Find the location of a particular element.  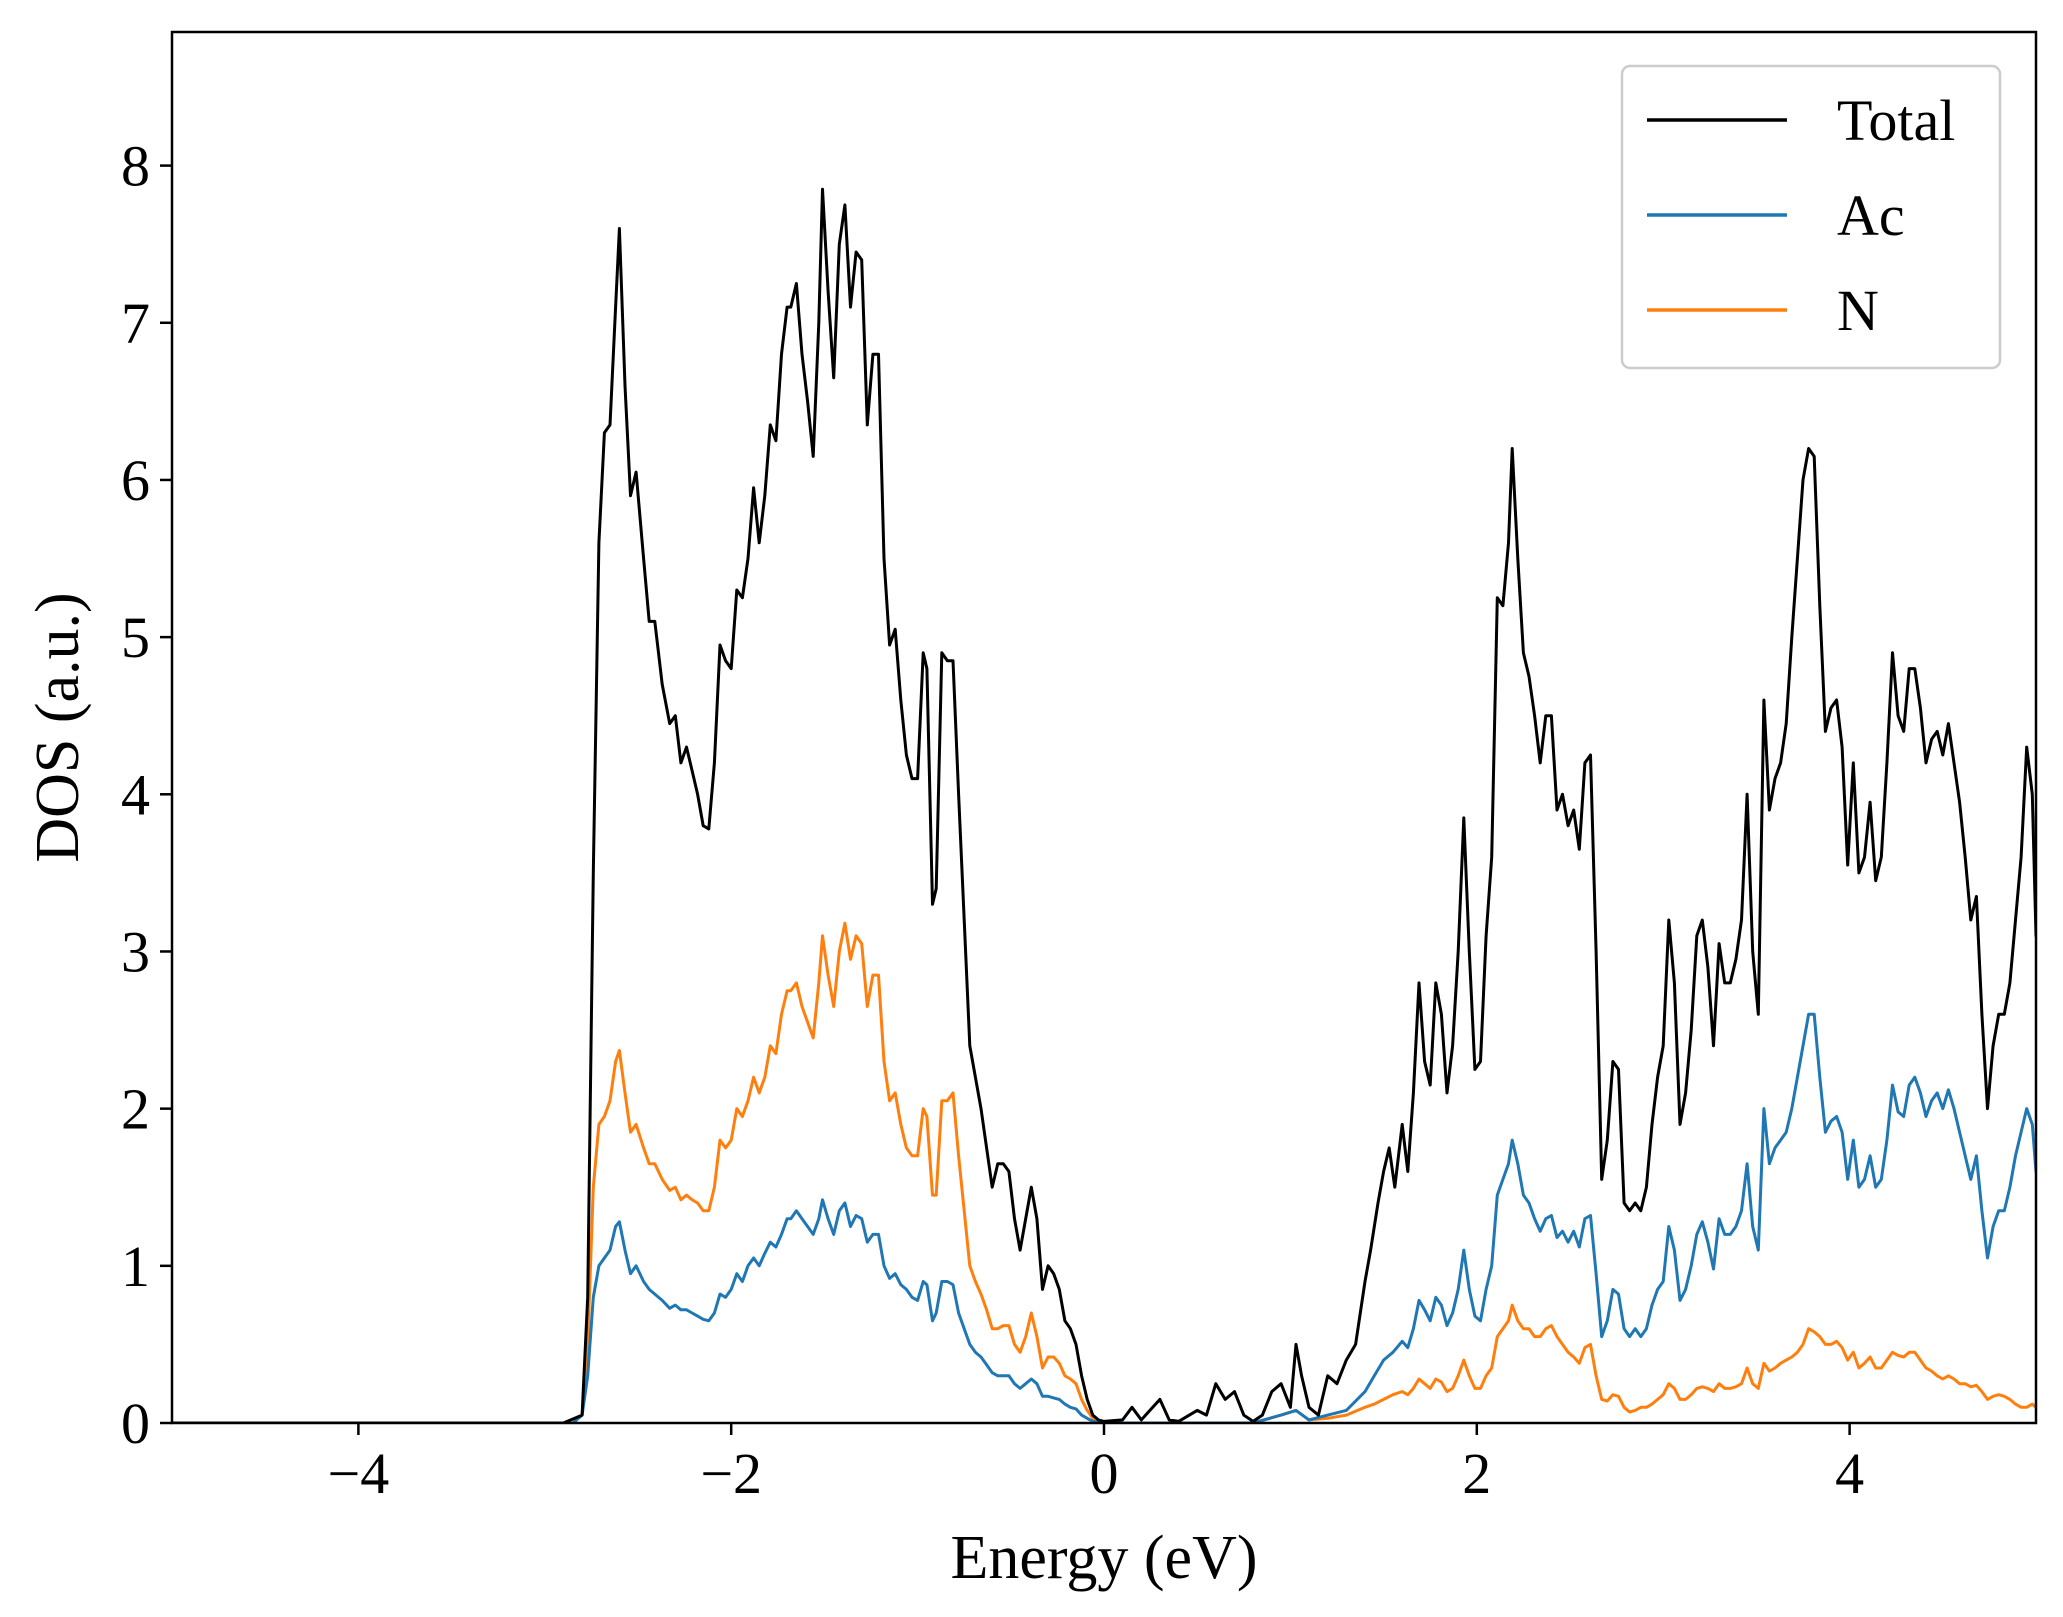

x-tick-label: −2 is located at coordinates (731, 1473).